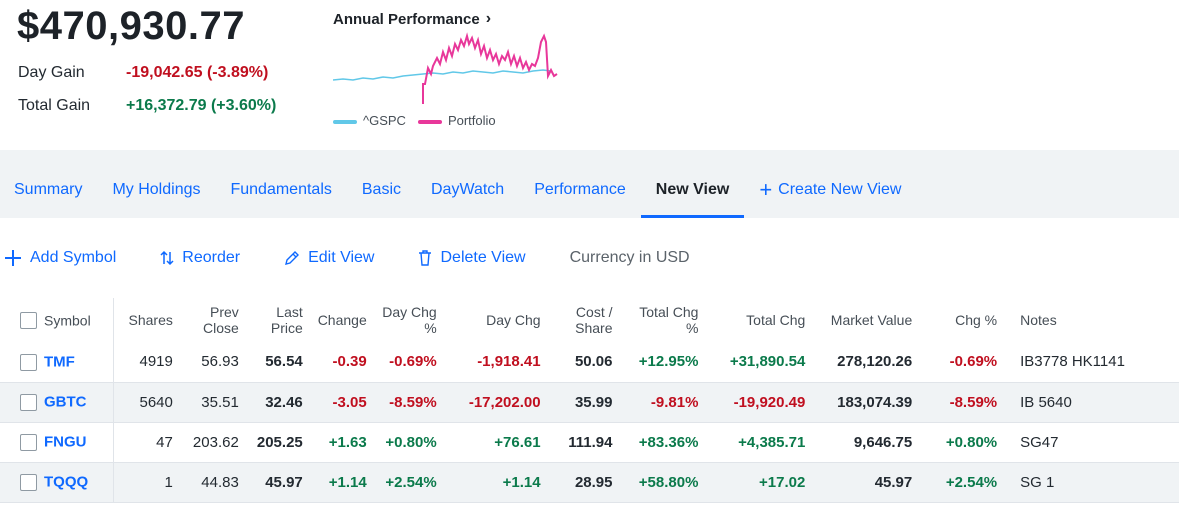  I want to click on holding-day-chg: -1,918.41, so click(493, 362).